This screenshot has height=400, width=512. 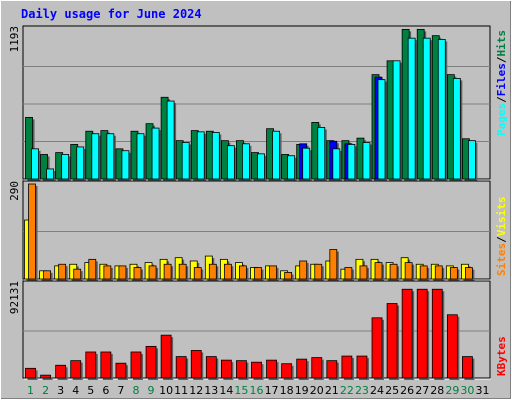 I want to click on x-tick-label-21: 21, so click(x=332, y=390).